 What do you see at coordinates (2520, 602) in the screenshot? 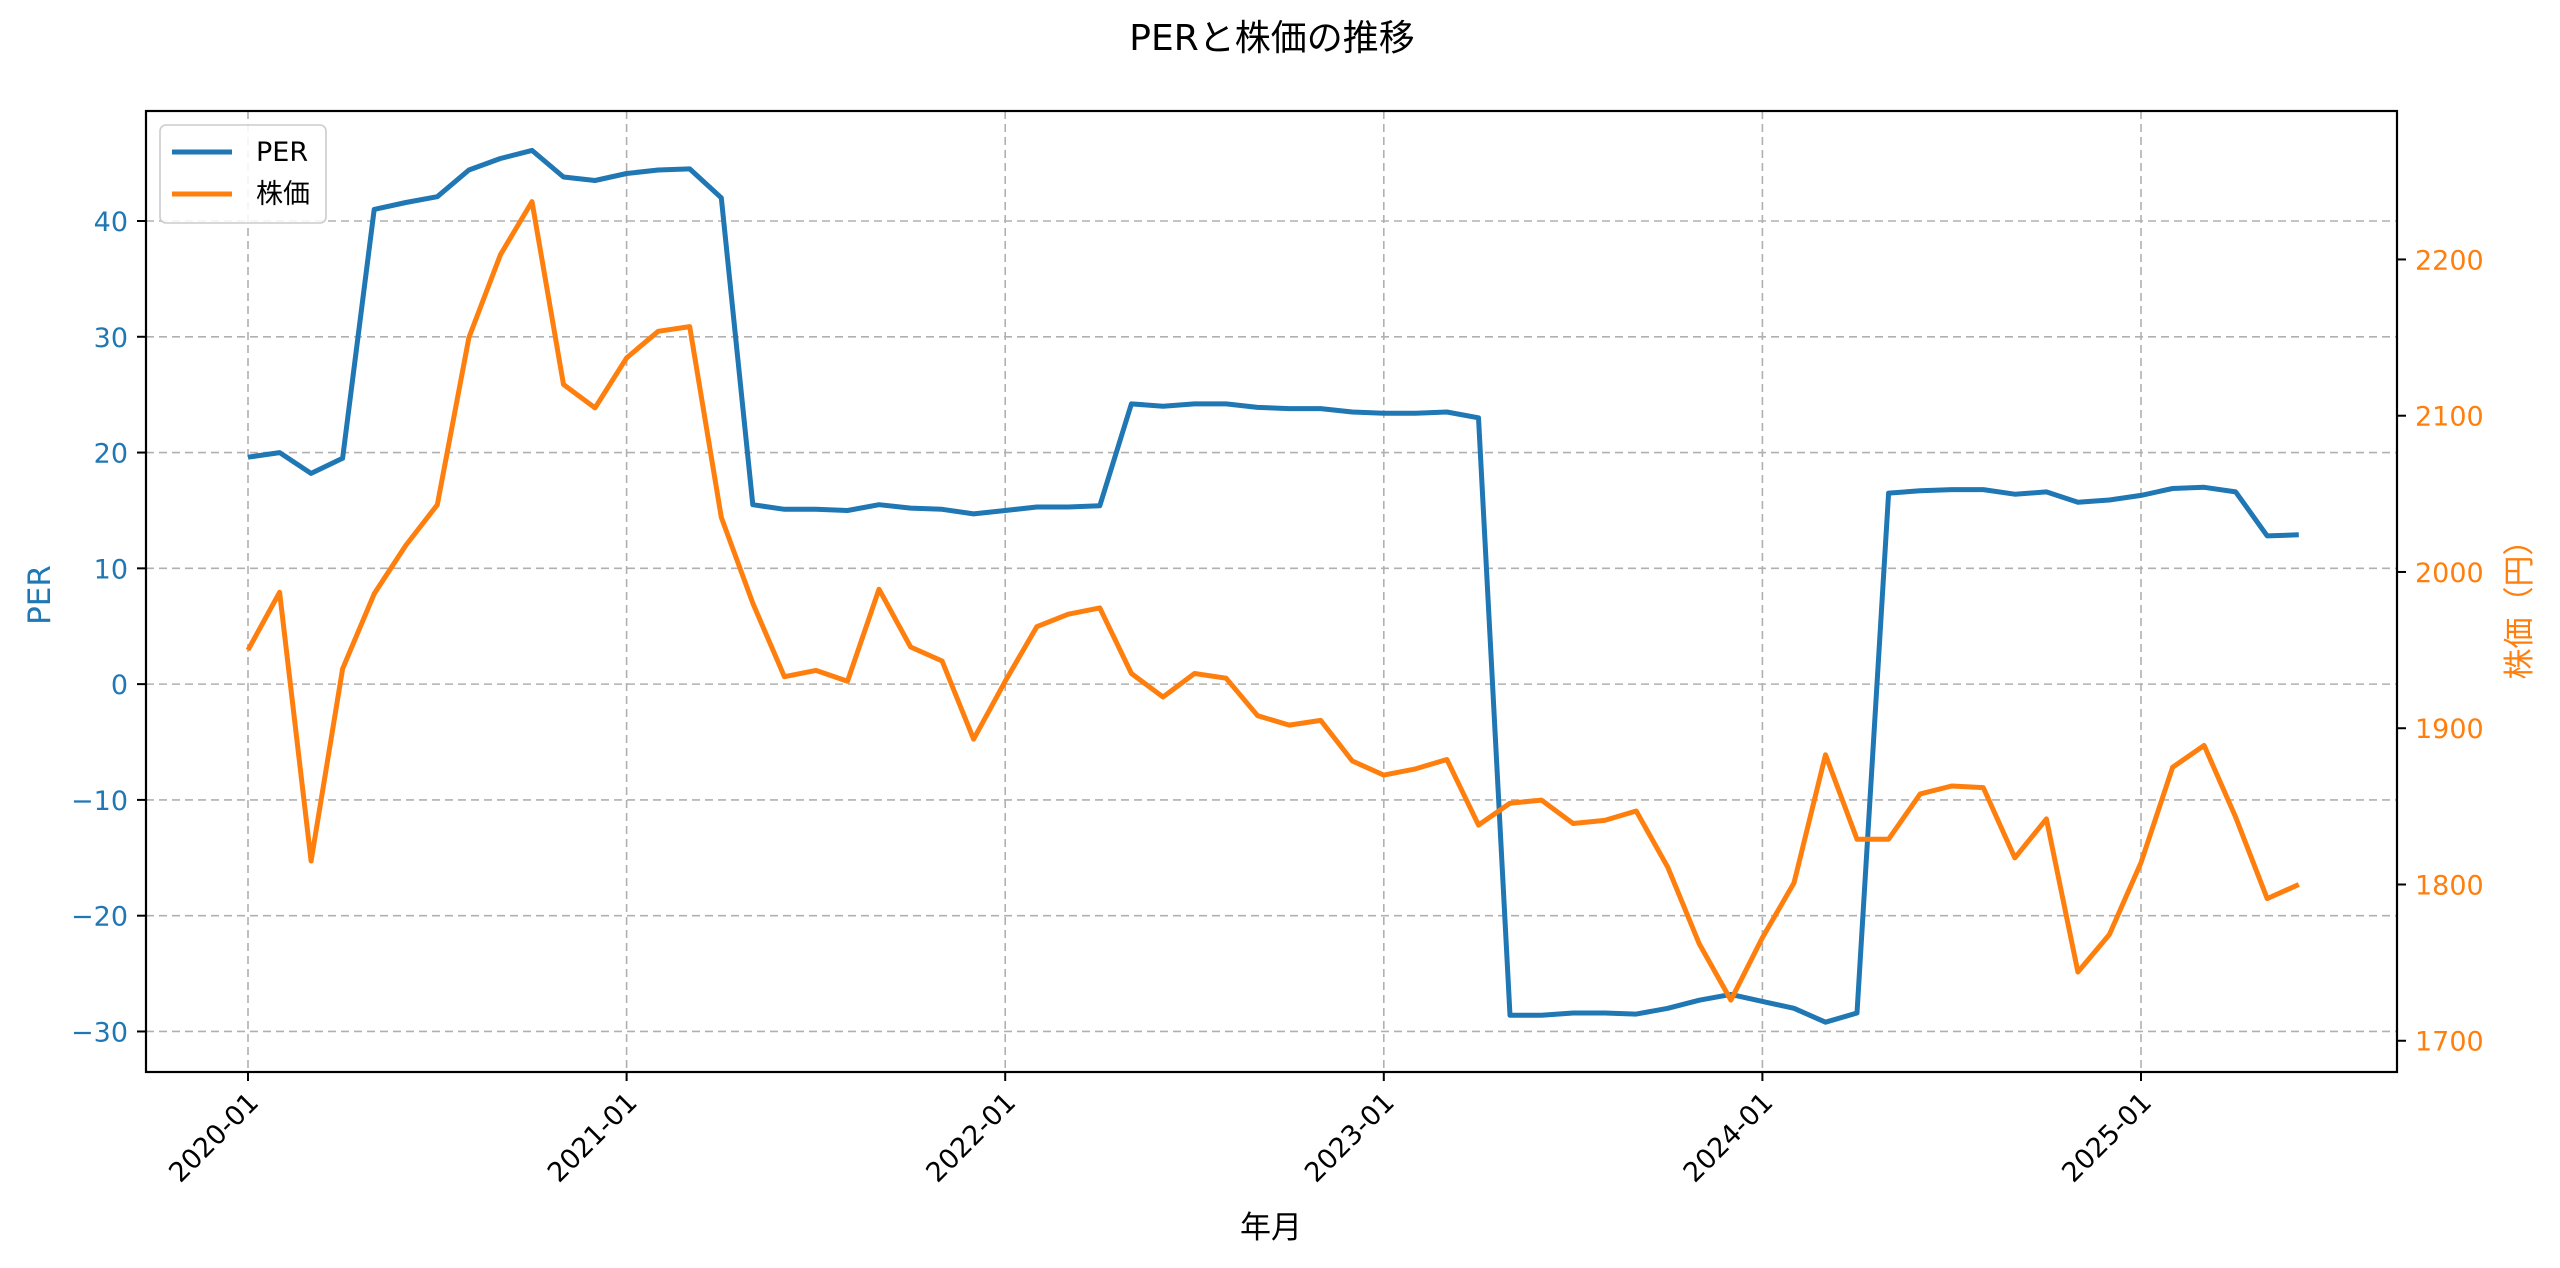
I see `y-axis-label-right: 株価（円）` at bounding box center [2520, 602].